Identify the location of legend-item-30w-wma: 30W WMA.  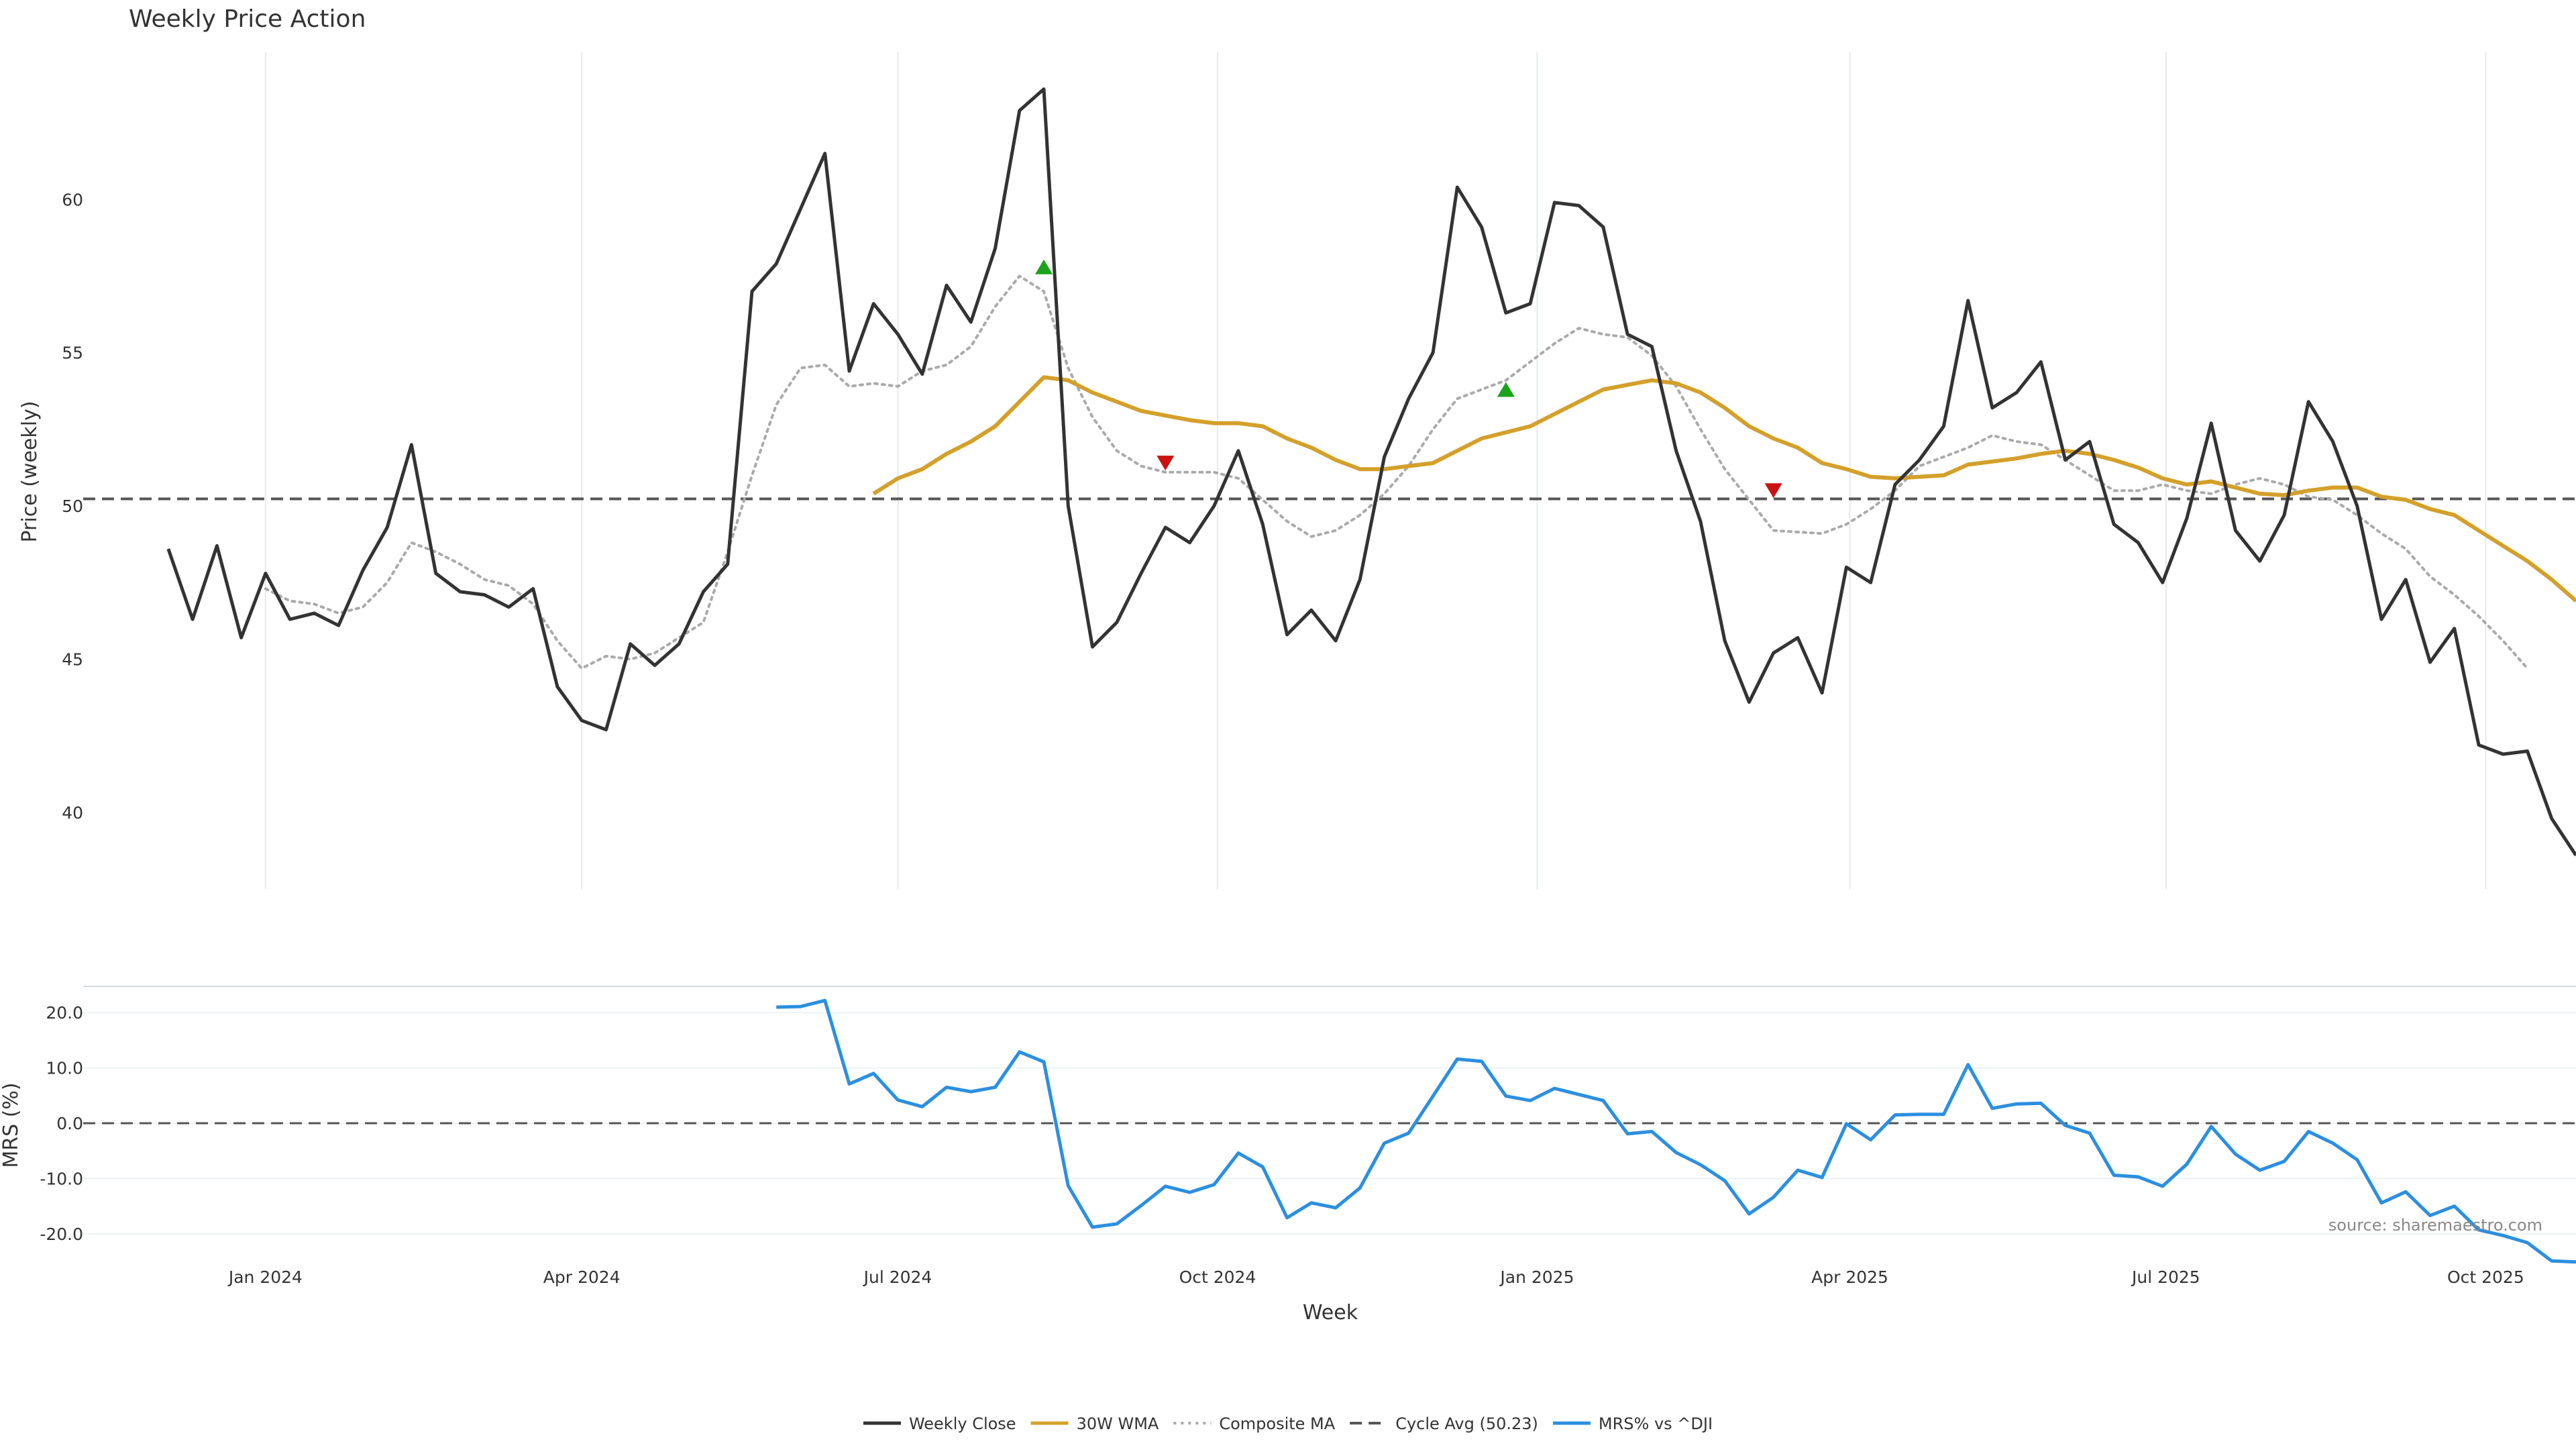
(1094, 1424).